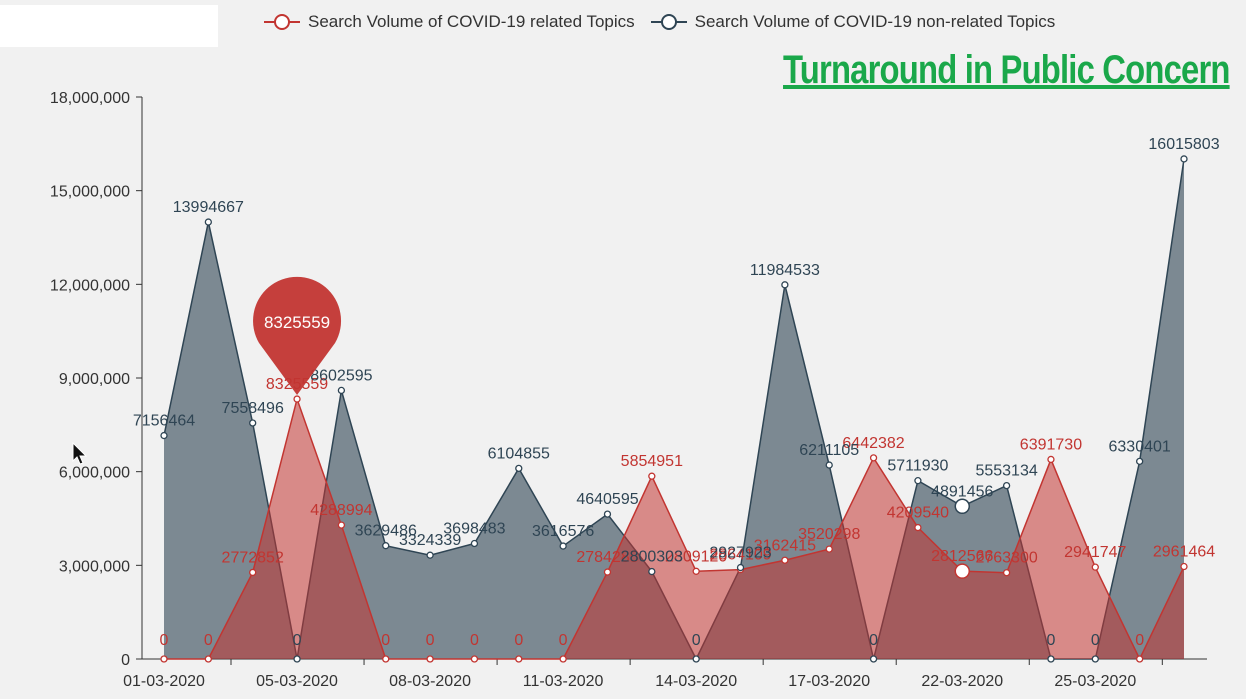 The width and height of the screenshot is (1246, 699). What do you see at coordinates (1006, 70) in the screenshot?
I see `headline-title: Turnaround in Public Concern` at bounding box center [1006, 70].